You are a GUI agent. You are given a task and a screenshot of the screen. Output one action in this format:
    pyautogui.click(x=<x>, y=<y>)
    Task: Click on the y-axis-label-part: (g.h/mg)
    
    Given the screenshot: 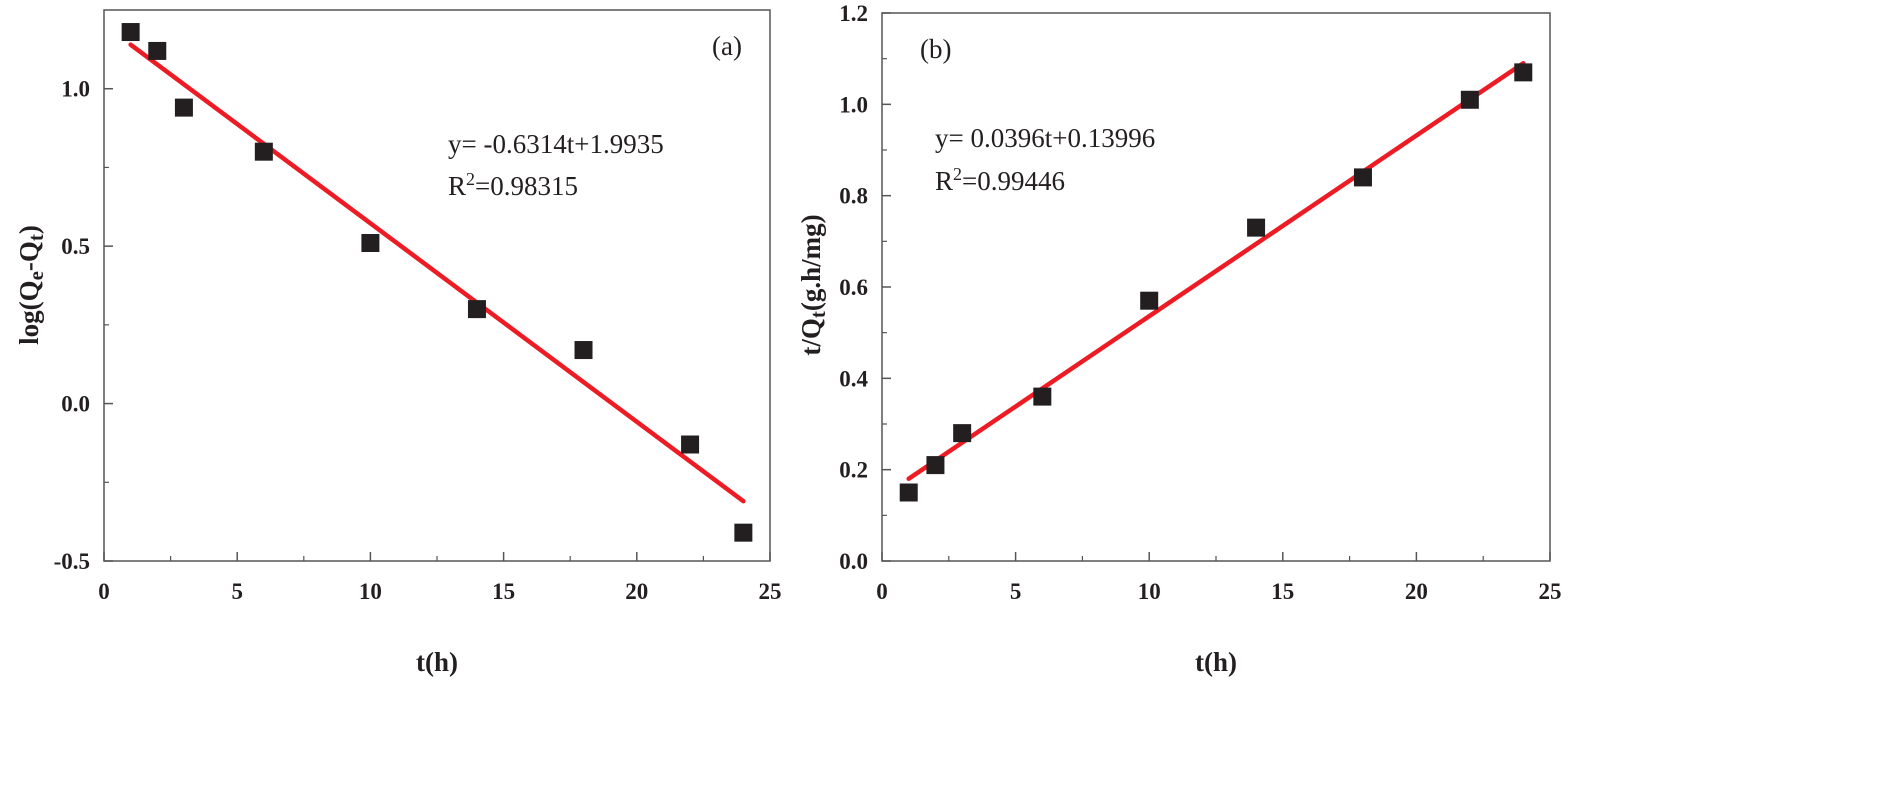 What is the action you would take?
    pyautogui.click(x=811, y=262)
    